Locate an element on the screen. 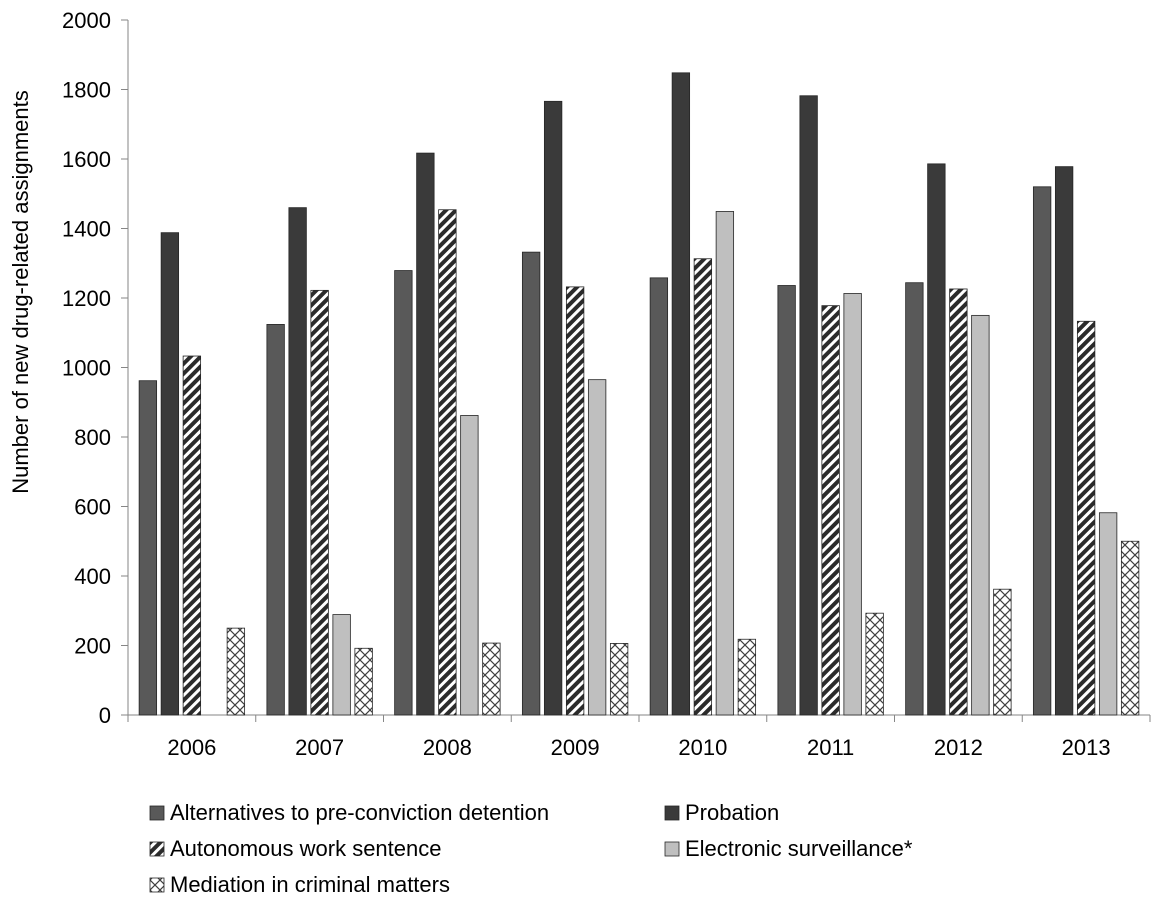 This screenshot has width=1155, height=905. x-tick-label: 2009 is located at coordinates (575, 747).